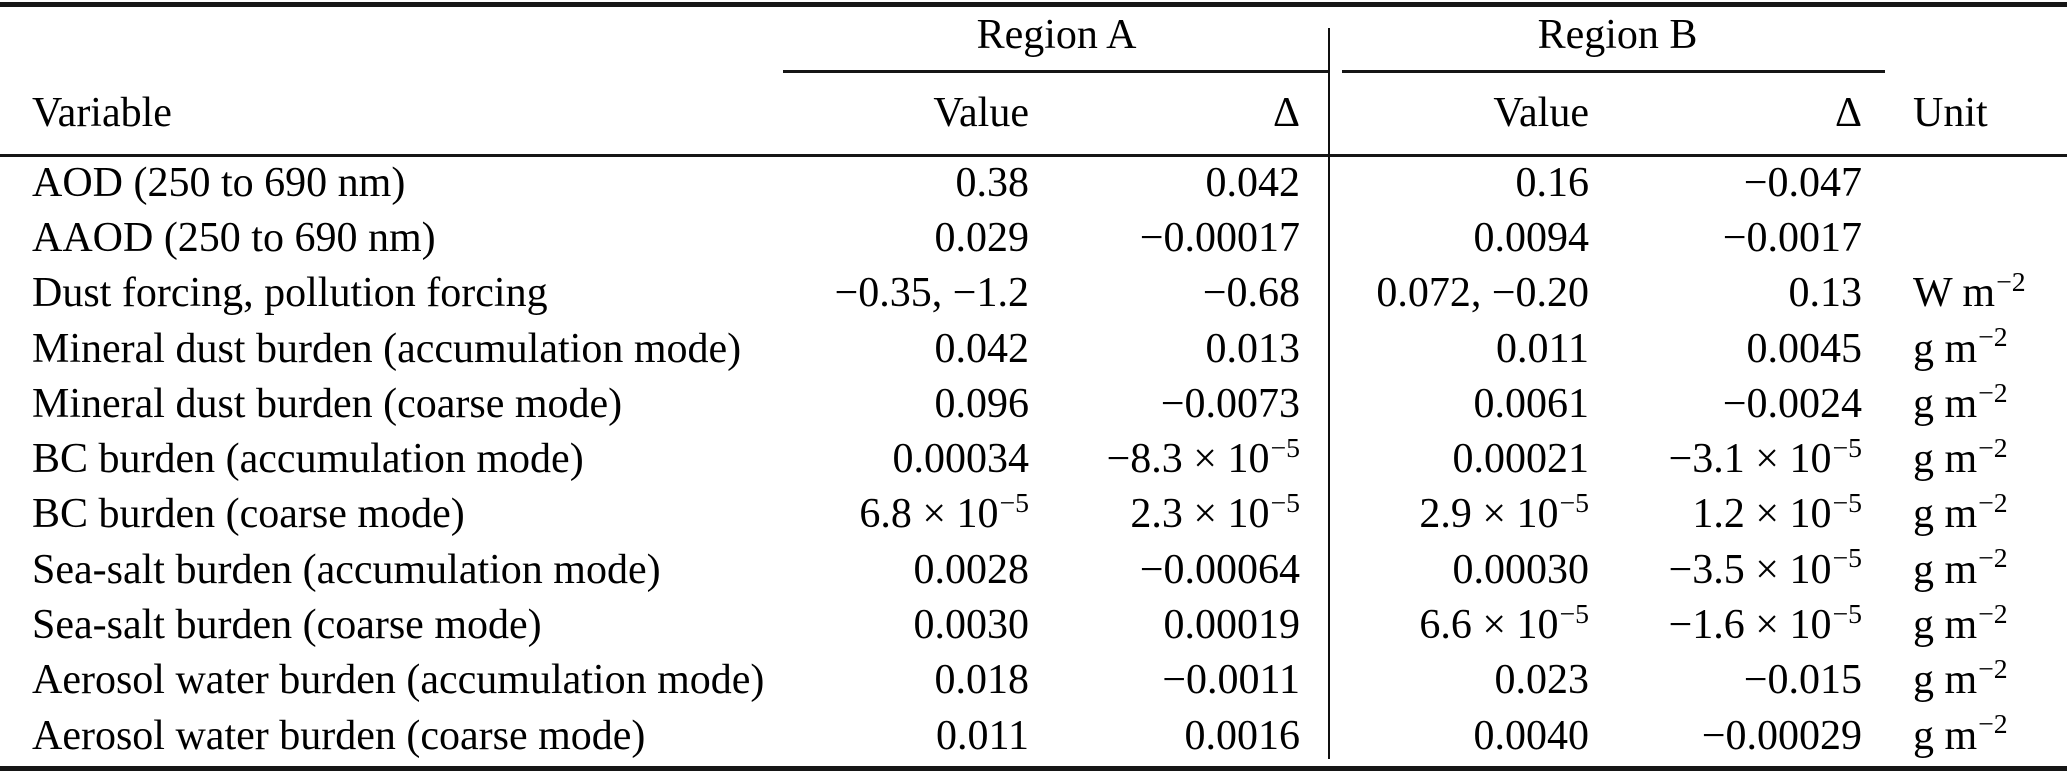 This screenshot has width=2067, height=779. Describe the element at coordinates (1617, 35) in the screenshot. I see `region-b-header: Region B` at that location.